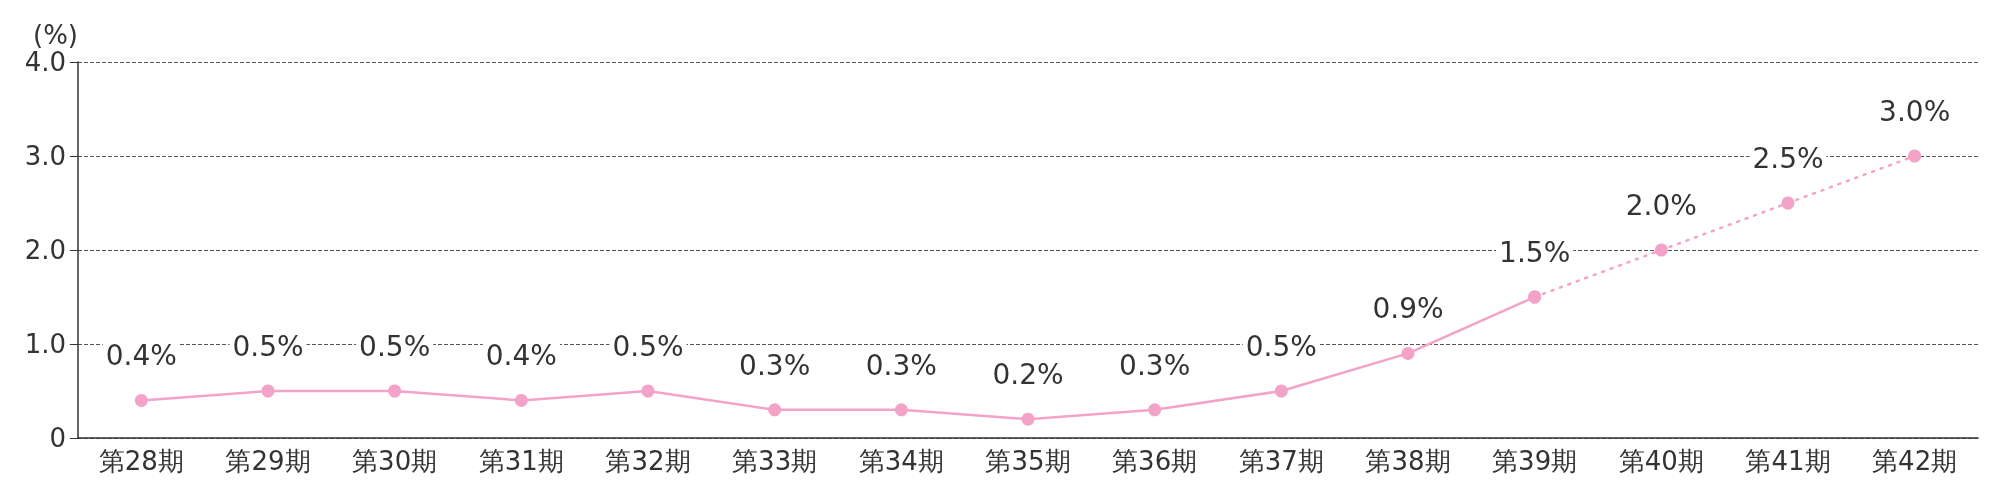  What do you see at coordinates (1535, 461) in the screenshot?
I see `x-tick-label: 第39期` at bounding box center [1535, 461].